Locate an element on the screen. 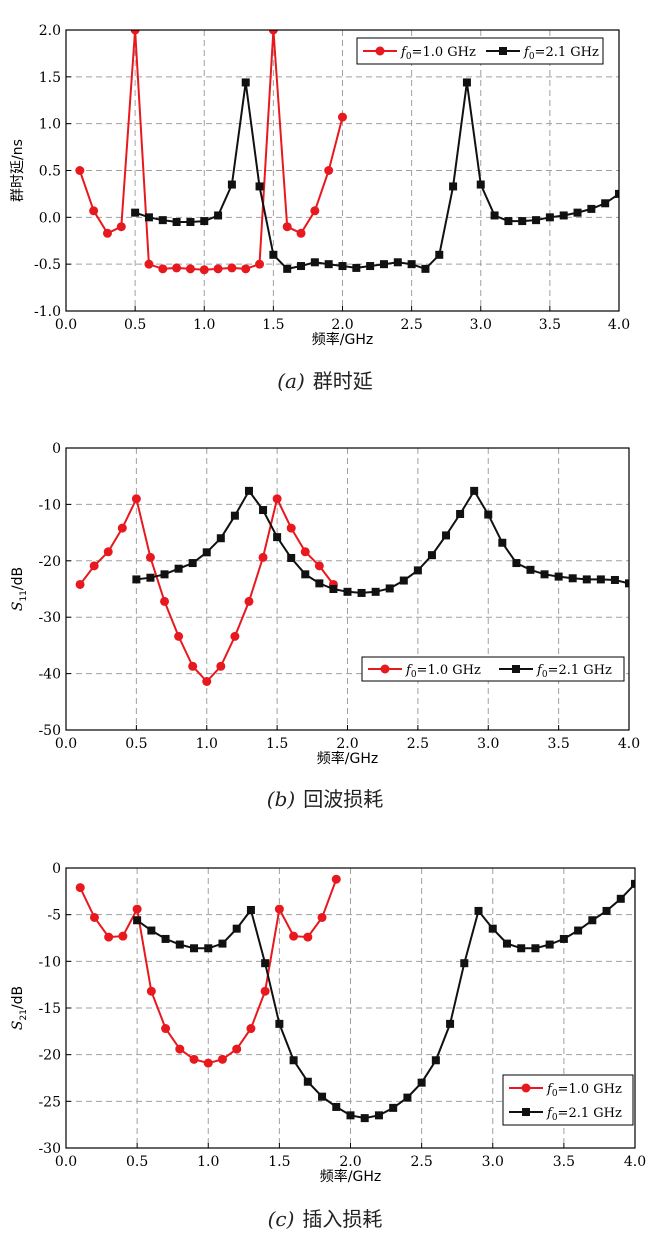  y-tick-label: 0.0 is located at coordinates (50, 218).